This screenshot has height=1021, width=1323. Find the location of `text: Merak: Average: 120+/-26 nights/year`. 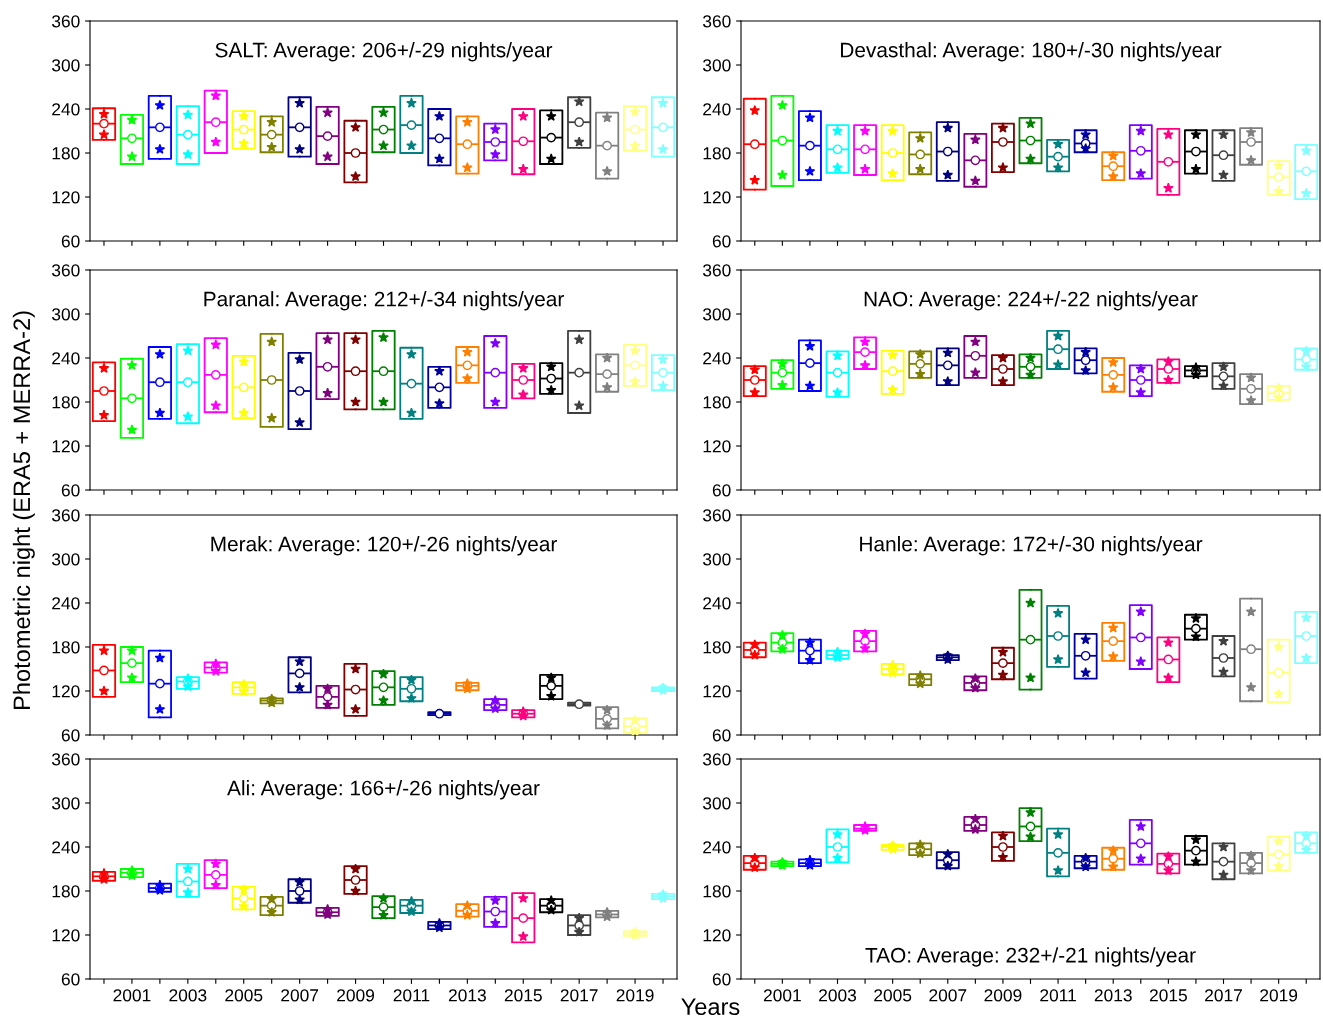

text: Merak: Average: 120+/-26 nights/year is located at coordinates (384, 546).